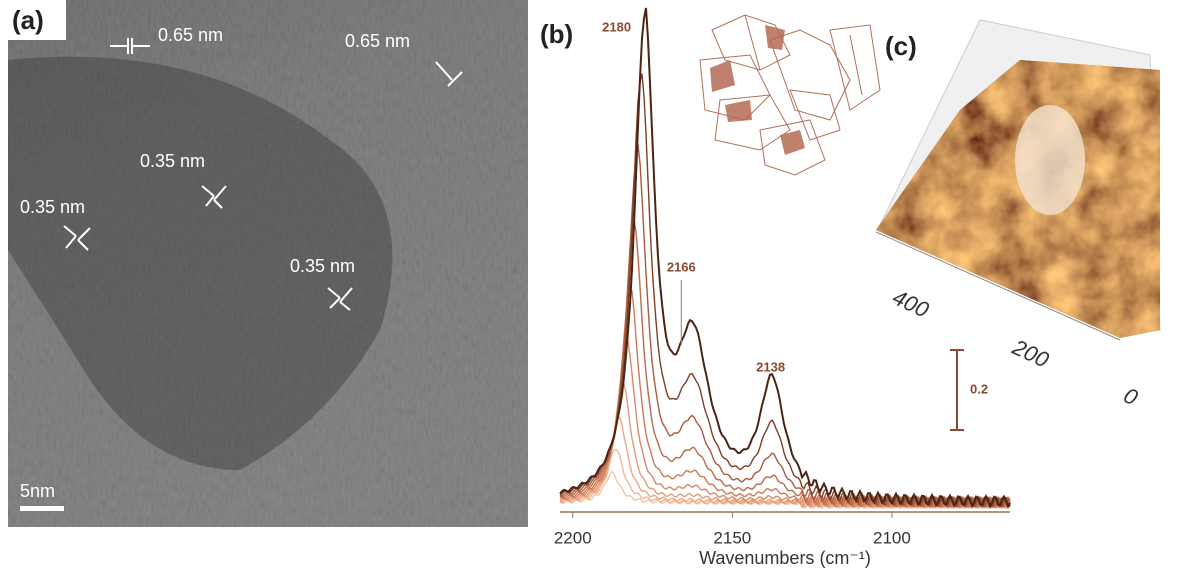 The image size is (1200, 571). Describe the element at coordinates (770, 366) in the screenshot. I see `peak-label: 2138` at that location.